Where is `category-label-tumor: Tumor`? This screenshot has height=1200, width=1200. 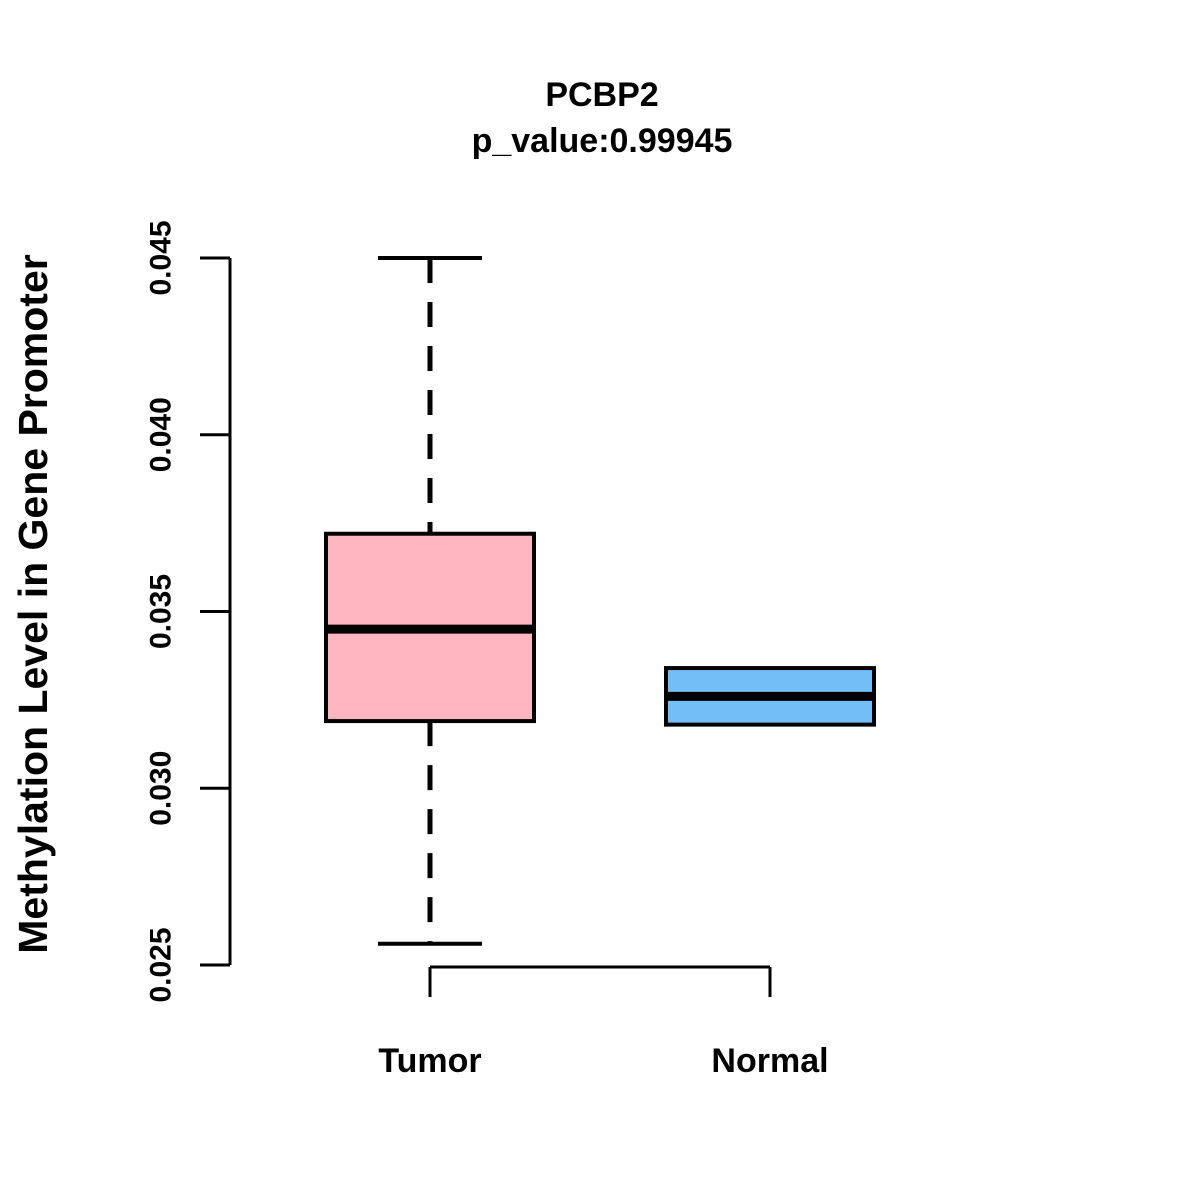
category-label-tumor: Tumor is located at coordinates (429, 1061).